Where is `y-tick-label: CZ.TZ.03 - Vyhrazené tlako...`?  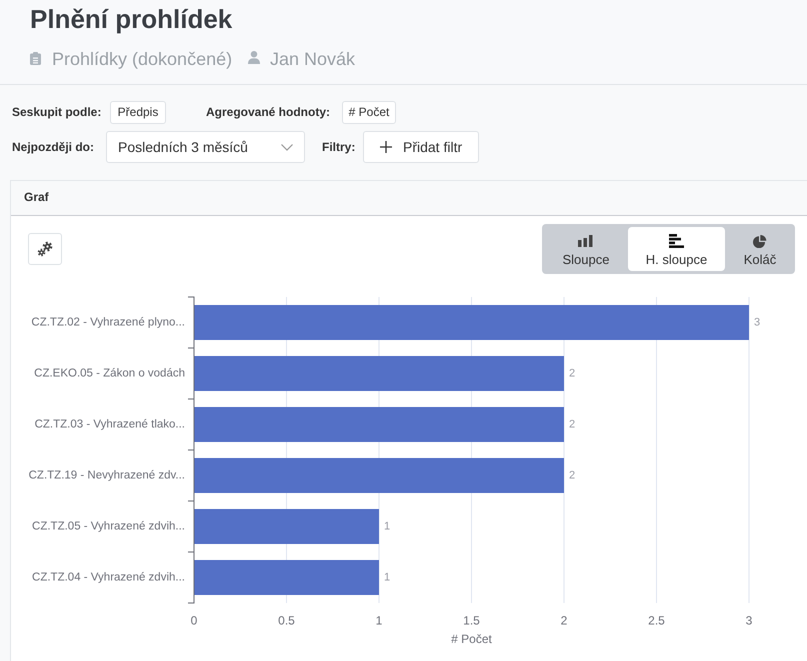
y-tick-label: CZ.TZ.03 - Vyhrazené tlako... is located at coordinates (109, 424).